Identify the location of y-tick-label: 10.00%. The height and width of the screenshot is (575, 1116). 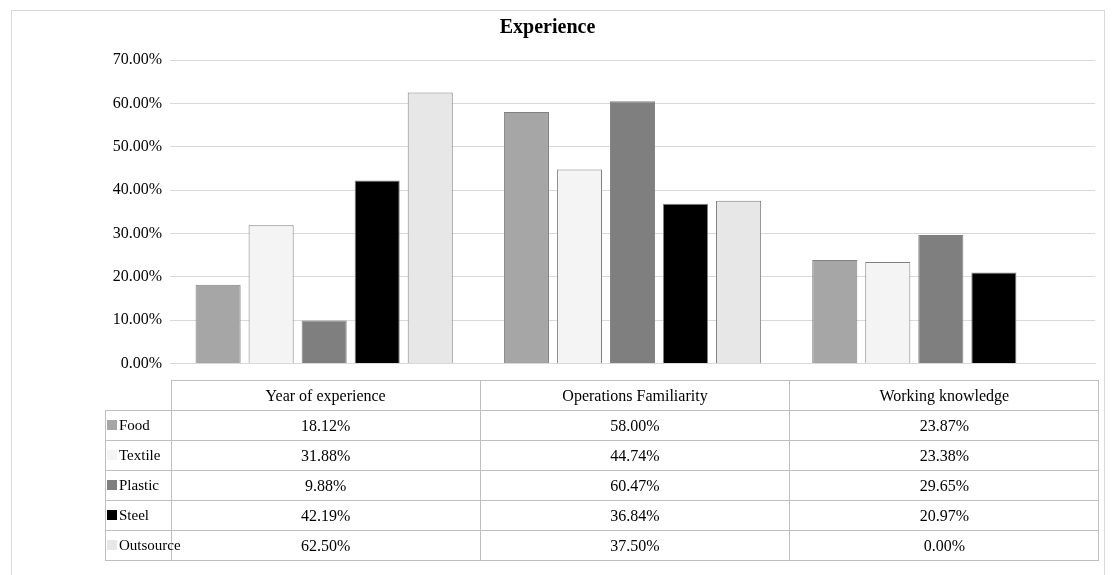
(137, 319).